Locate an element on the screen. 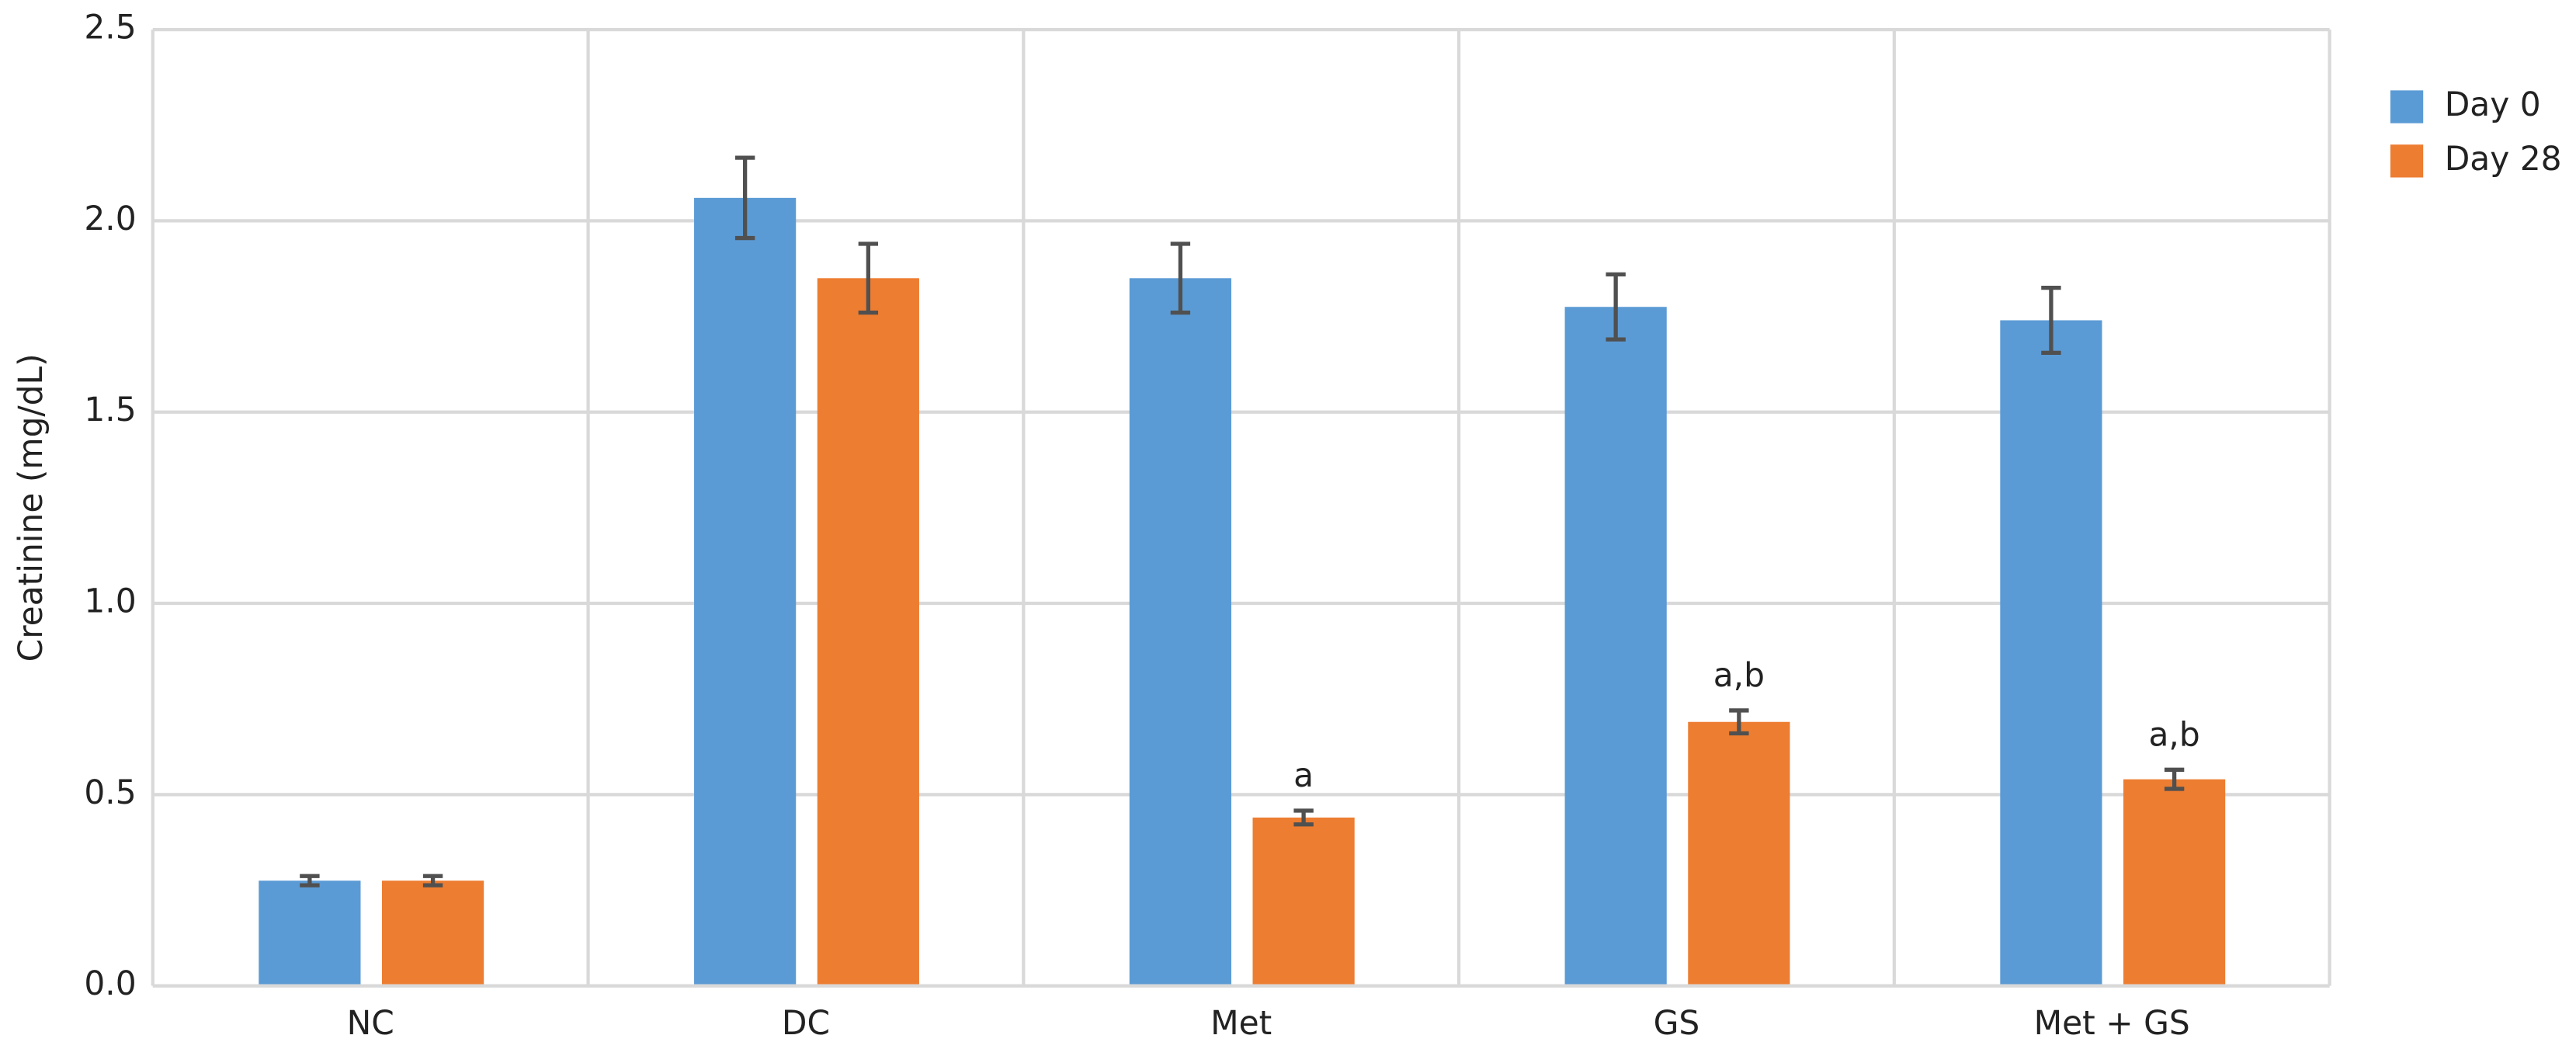 The height and width of the screenshot is (1056, 2576). y-tick-label: 2.5 is located at coordinates (110, 28).